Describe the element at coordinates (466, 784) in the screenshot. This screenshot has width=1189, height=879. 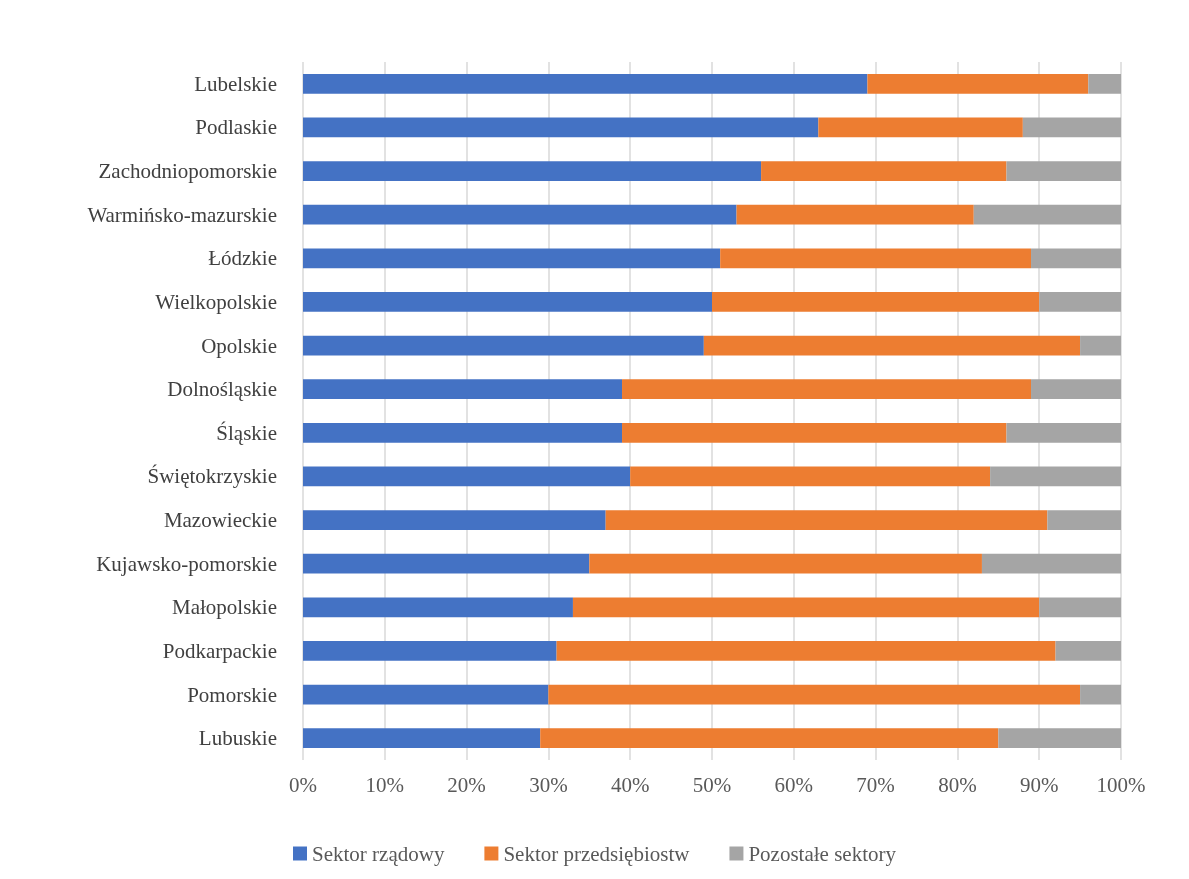
I see `x-tick-label: 20%` at that location.